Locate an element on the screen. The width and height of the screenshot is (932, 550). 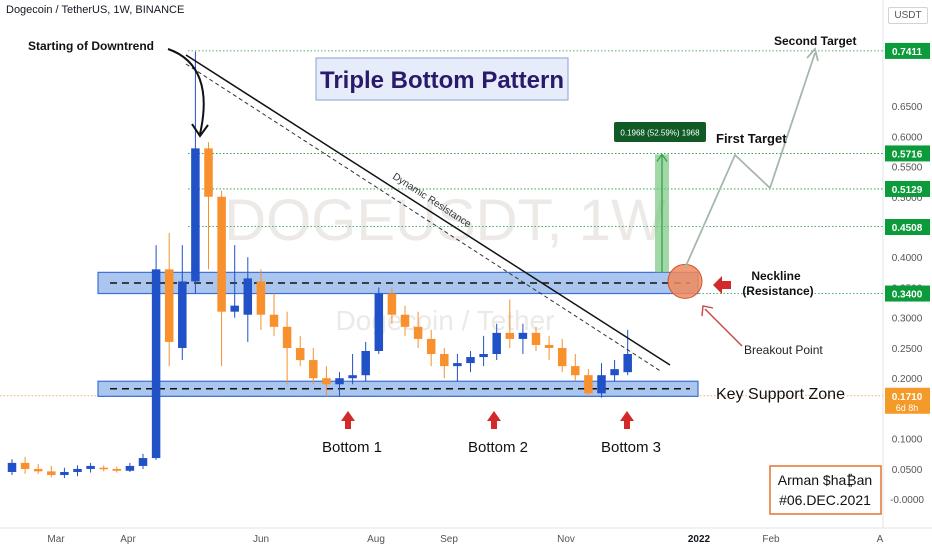
bottom3-marker is located at coordinates (627, 420).